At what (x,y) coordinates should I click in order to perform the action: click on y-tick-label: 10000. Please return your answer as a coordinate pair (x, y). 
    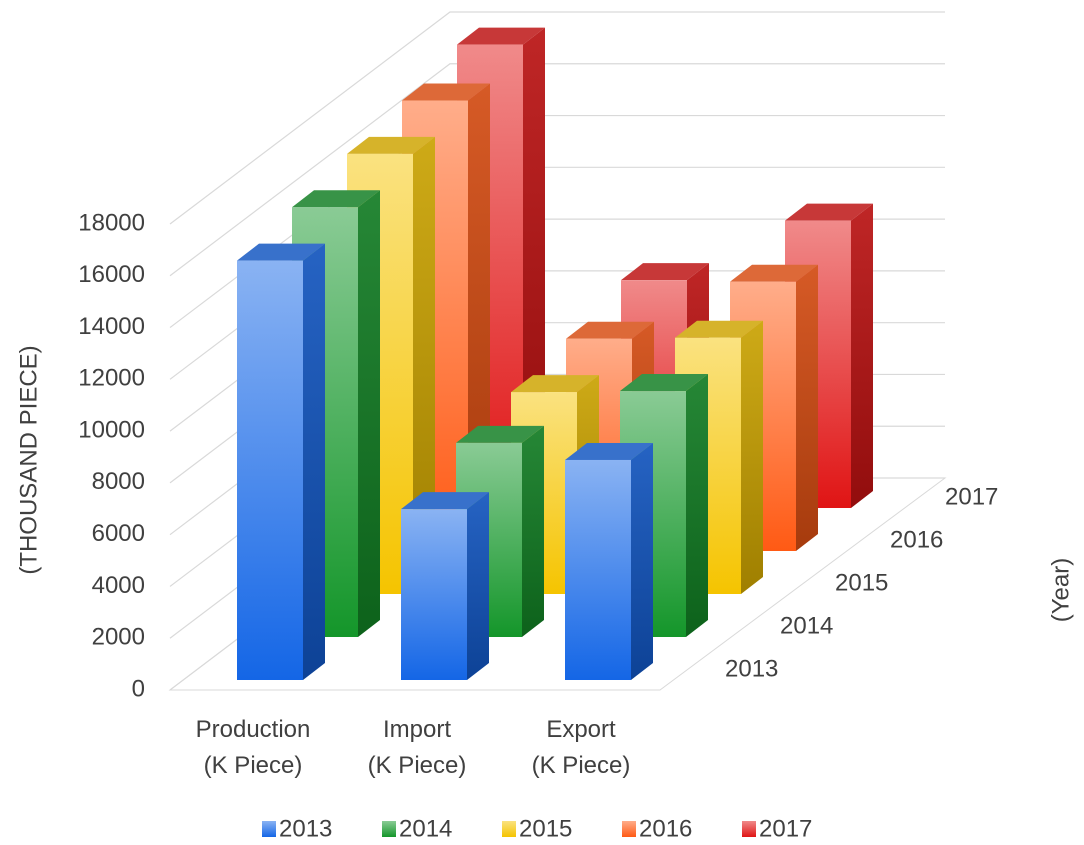
    Looking at the image, I should click on (111, 429).